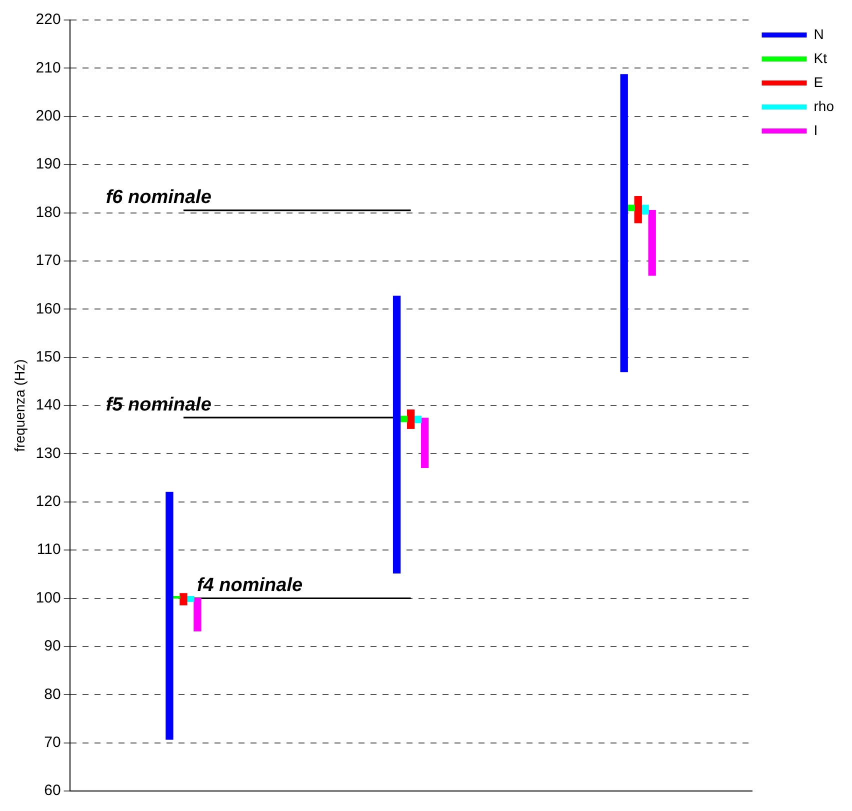 The image size is (852, 811). What do you see at coordinates (821, 58) in the screenshot?
I see `legend-label: Kt` at bounding box center [821, 58].